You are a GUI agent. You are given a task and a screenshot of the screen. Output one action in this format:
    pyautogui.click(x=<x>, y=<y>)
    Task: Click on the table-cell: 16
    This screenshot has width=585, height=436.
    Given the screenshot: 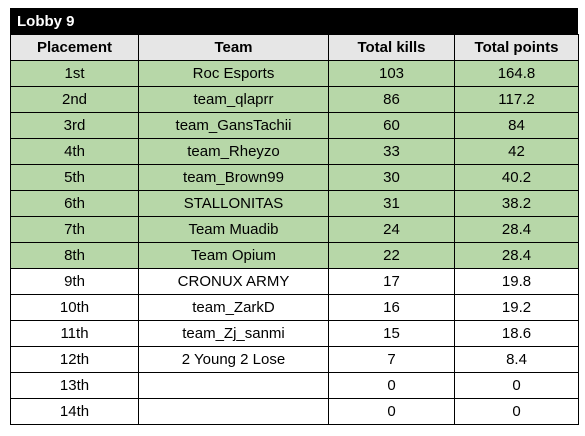 What is the action you would take?
    pyautogui.click(x=391, y=307)
    